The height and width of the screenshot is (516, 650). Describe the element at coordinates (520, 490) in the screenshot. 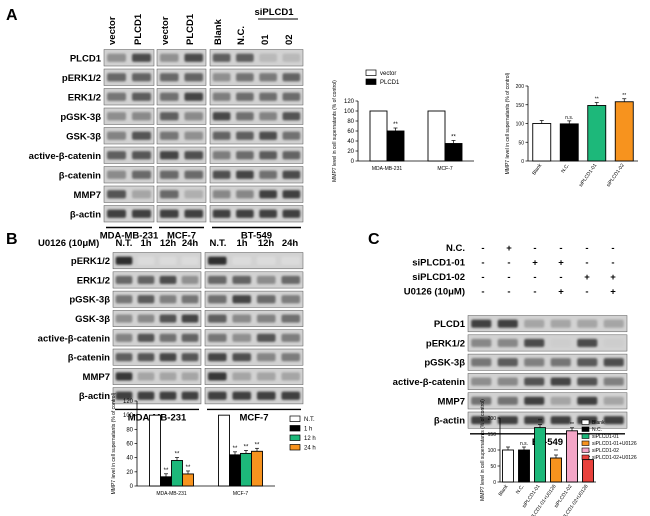

I see `category-label-n-c: N.C.` at that location.